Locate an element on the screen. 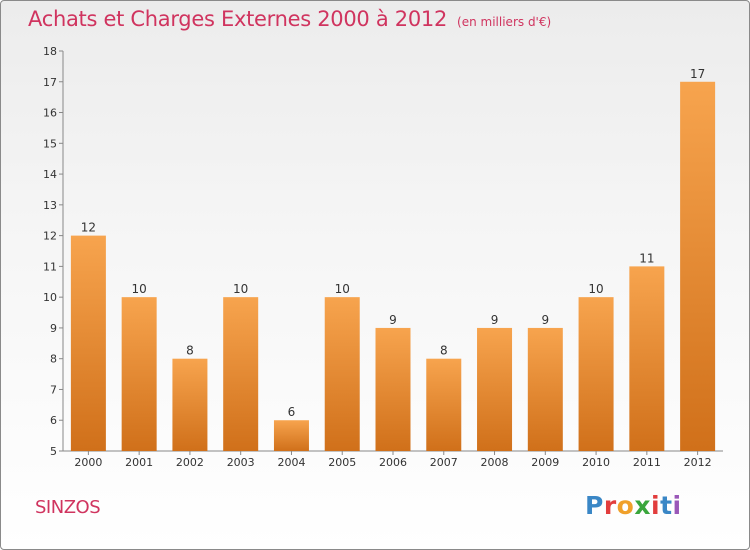 This screenshot has width=750, height=550. y-tick-label: 13 is located at coordinates (50, 205).